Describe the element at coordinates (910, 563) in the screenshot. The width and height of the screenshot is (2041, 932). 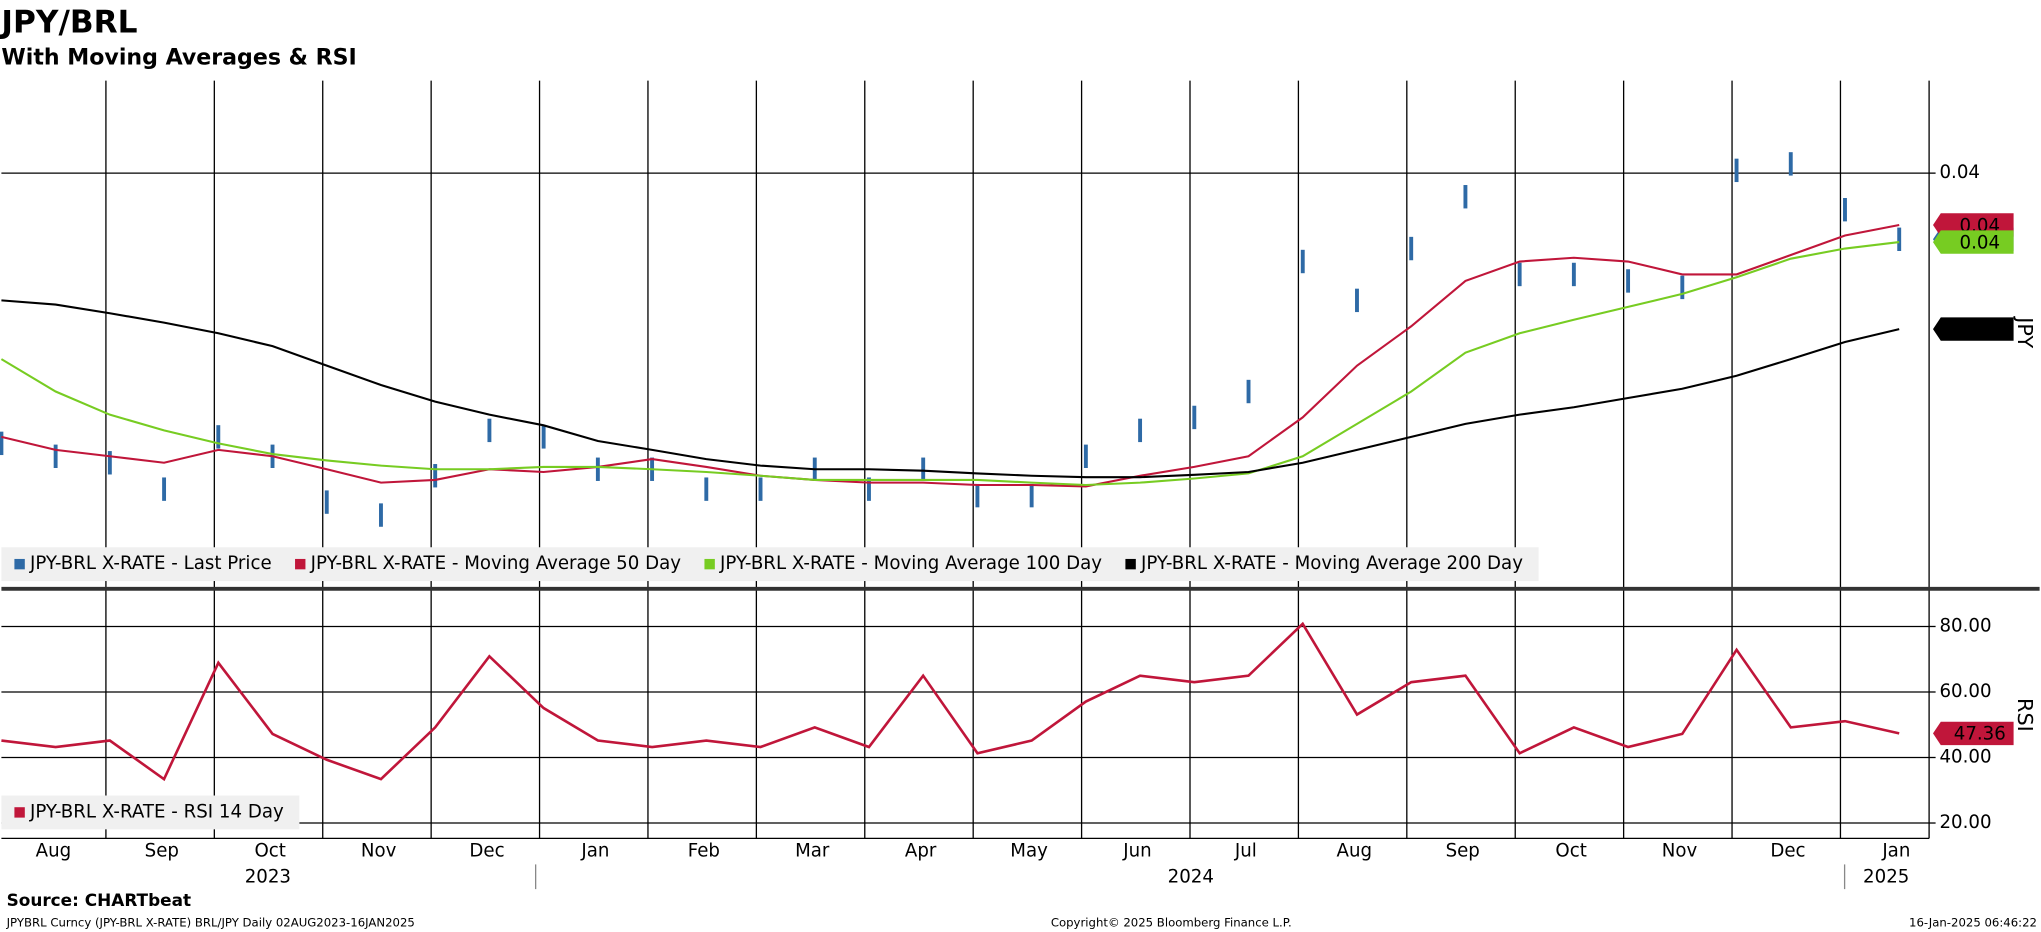
I see `legend-label: JPY-BRL X-RATE - Moving Average 100 Day` at that location.